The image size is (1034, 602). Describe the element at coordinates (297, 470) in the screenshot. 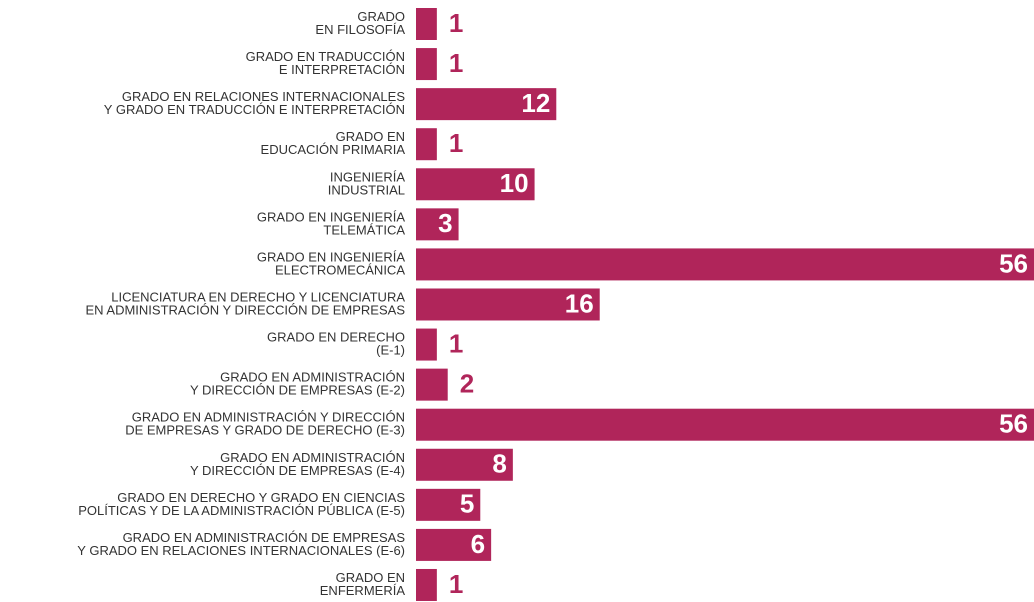

I see `category-label: Y DIRECCIÓN DE EMPRESAS (E-4)` at that location.